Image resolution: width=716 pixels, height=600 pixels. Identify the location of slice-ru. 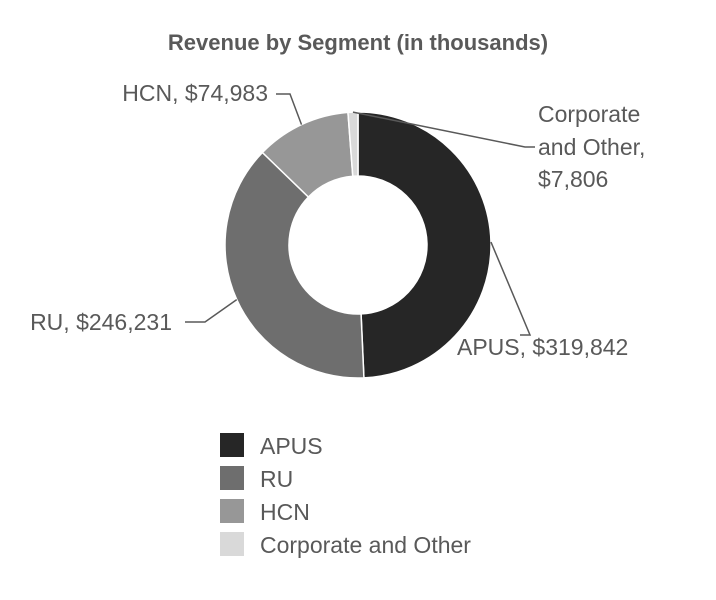
(294, 265).